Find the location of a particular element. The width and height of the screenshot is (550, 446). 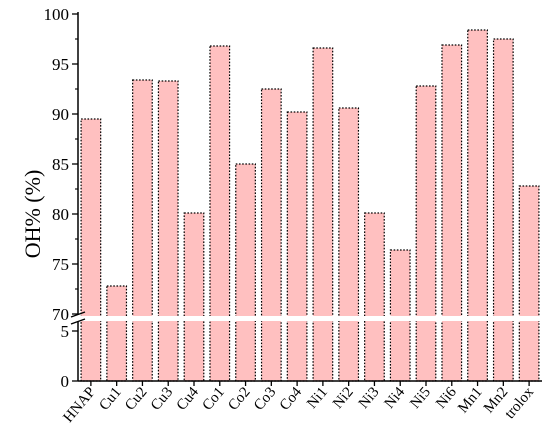

axis-break-mark is located at coordinates (78, 321).